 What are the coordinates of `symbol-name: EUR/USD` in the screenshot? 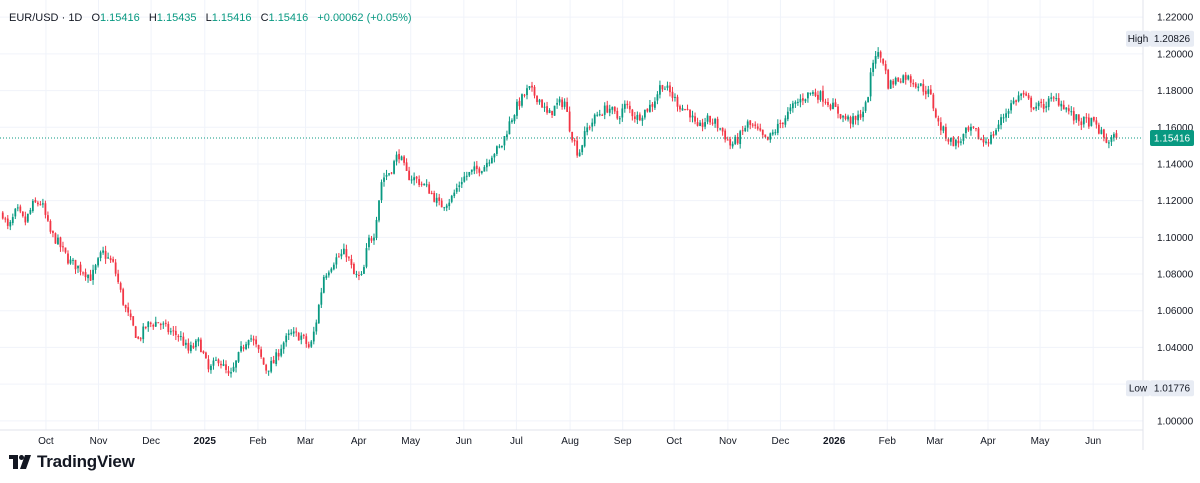 It's located at (34, 18).